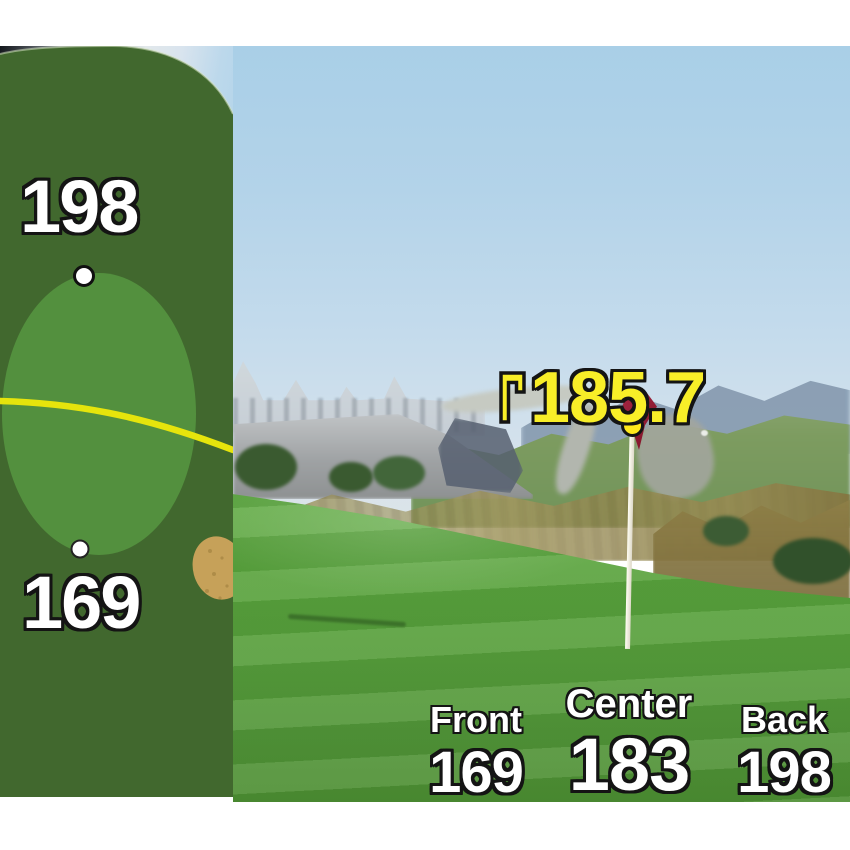 Image resolution: width=850 pixels, height=850 pixels. Describe the element at coordinates (84, 276) in the screenshot. I see `back-of-green-dot` at that location.